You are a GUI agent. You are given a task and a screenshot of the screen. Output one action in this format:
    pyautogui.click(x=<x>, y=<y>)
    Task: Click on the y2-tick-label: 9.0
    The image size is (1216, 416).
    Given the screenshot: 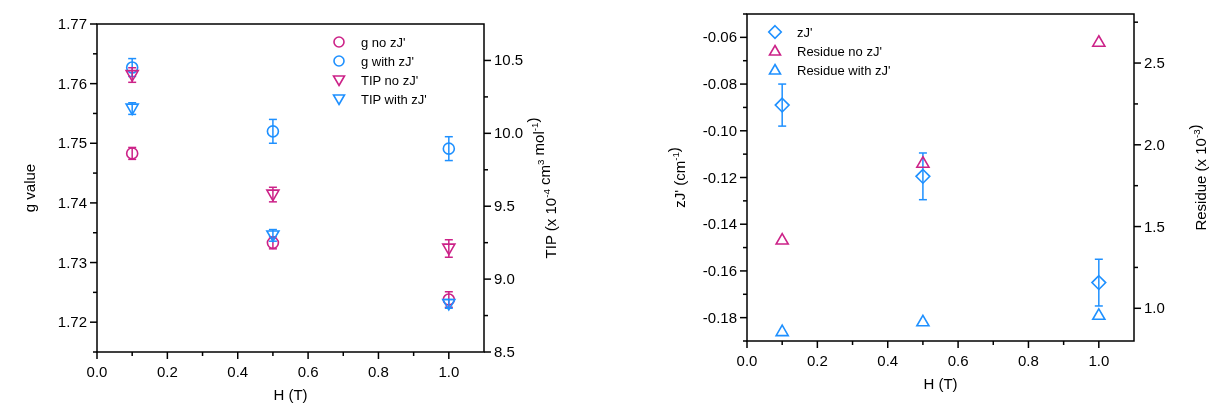 What is the action you would take?
    pyautogui.click(x=504, y=279)
    